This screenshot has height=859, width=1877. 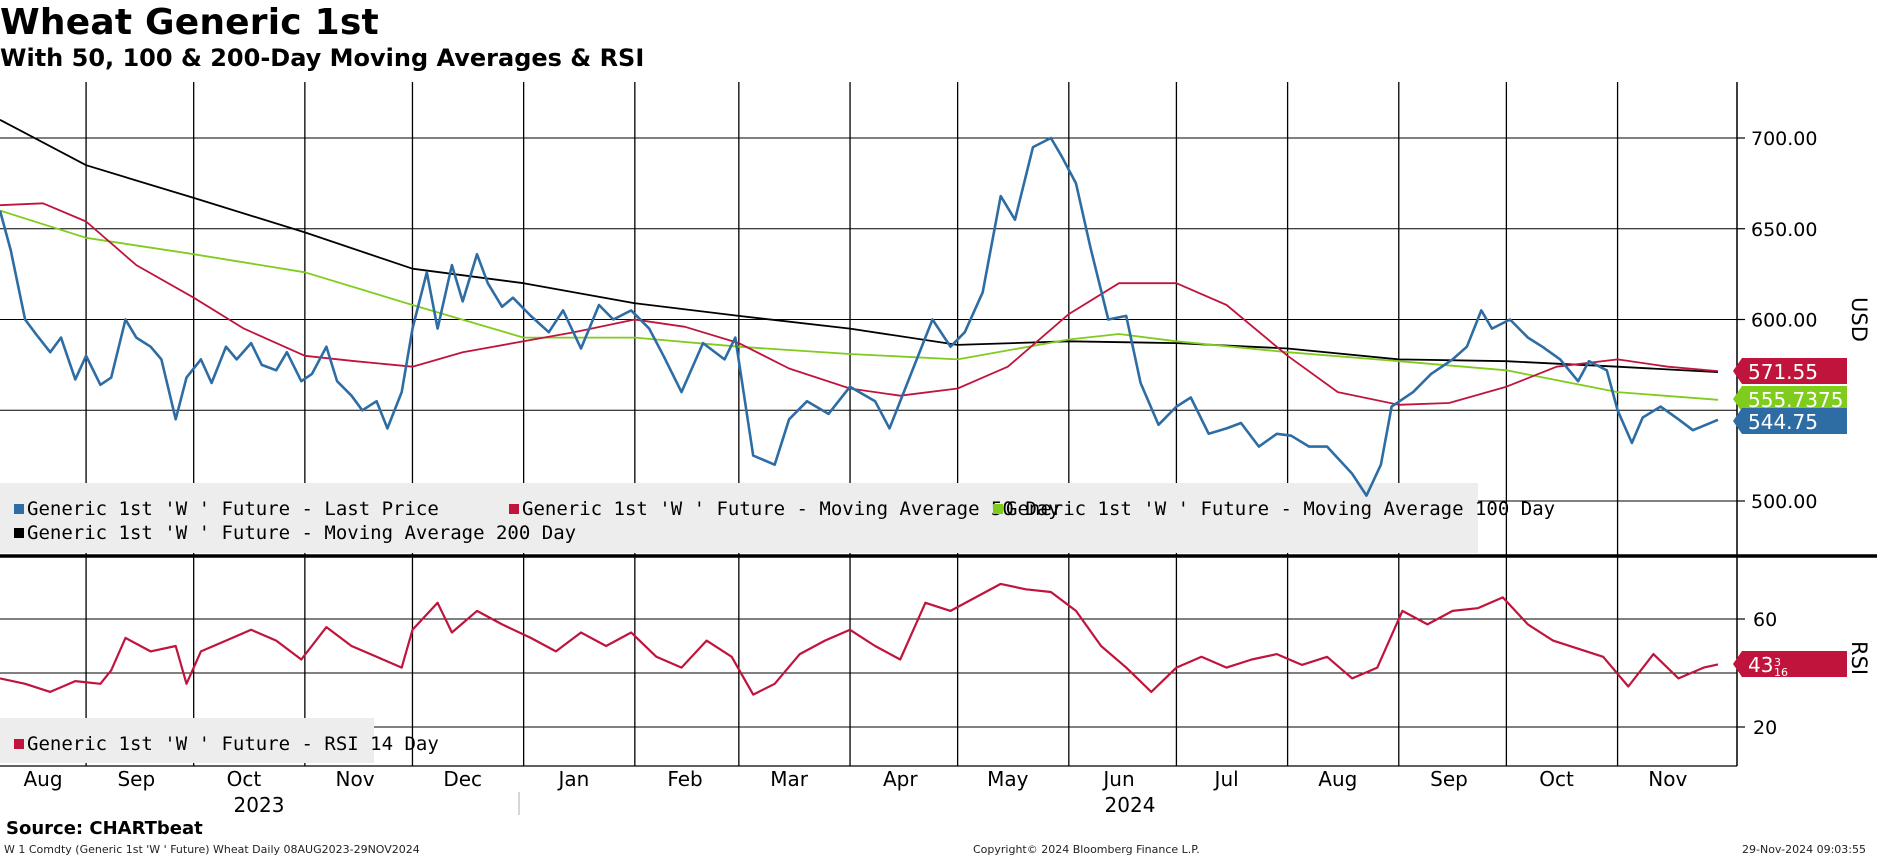 I want to click on legend-rsi-label: Generic 1st 'W ' Future - RSI 14 Day, so click(x=233, y=744).